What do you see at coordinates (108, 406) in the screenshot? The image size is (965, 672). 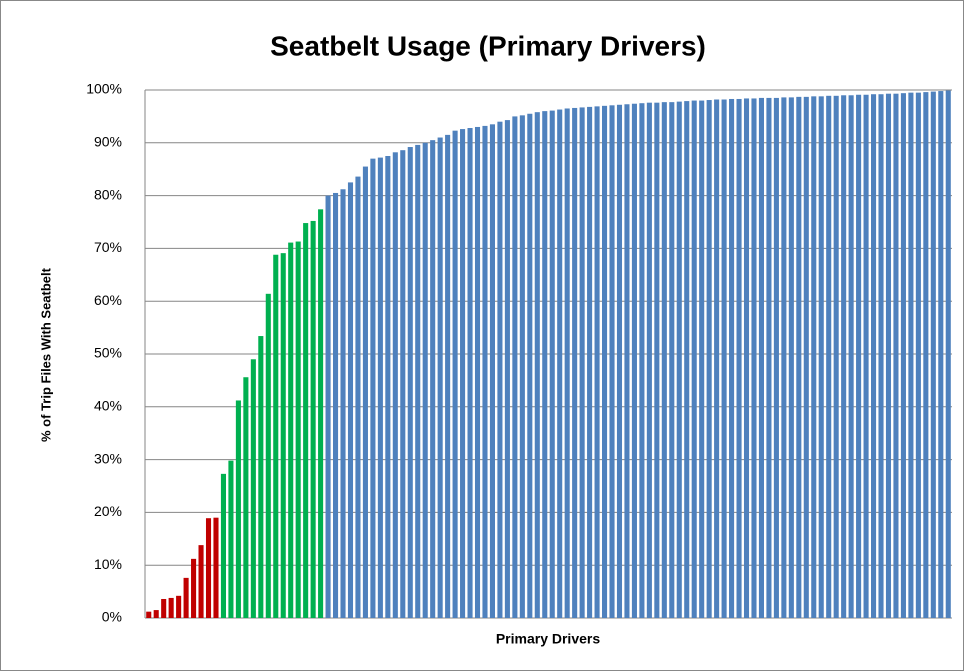 I see `y-tick-label: 40%` at bounding box center [108, 406].